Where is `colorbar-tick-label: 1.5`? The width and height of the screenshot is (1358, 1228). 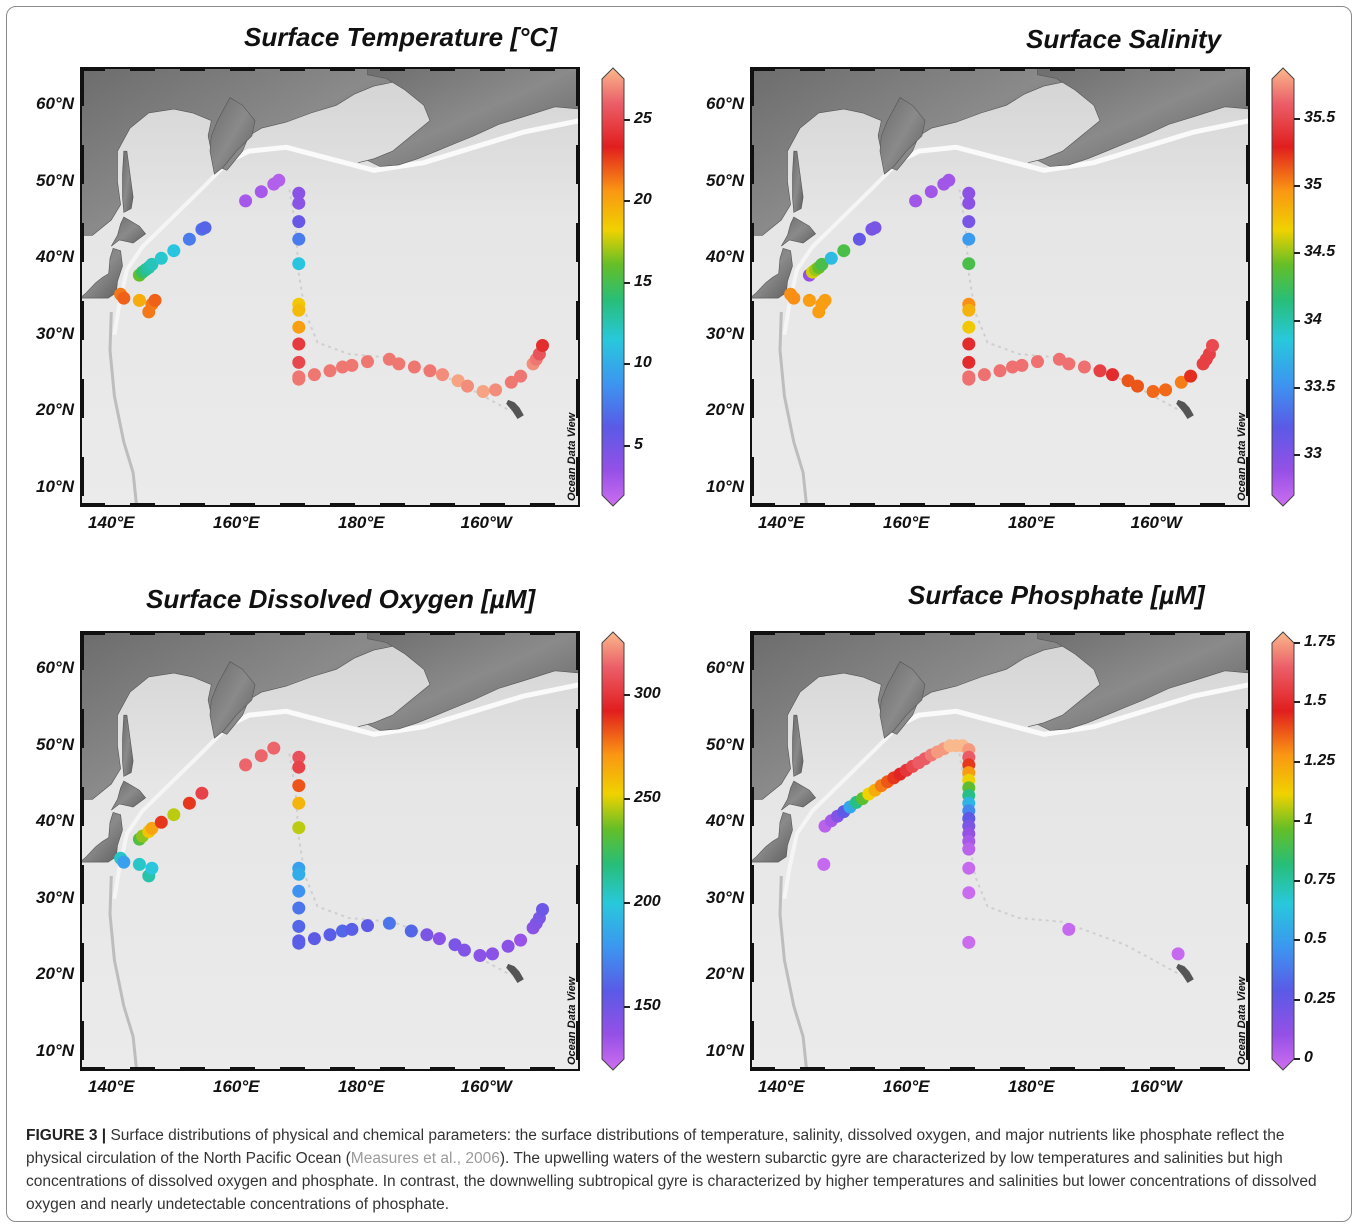
colorbar-tick-label: 1.5 is located at coordinates (1315, 701).